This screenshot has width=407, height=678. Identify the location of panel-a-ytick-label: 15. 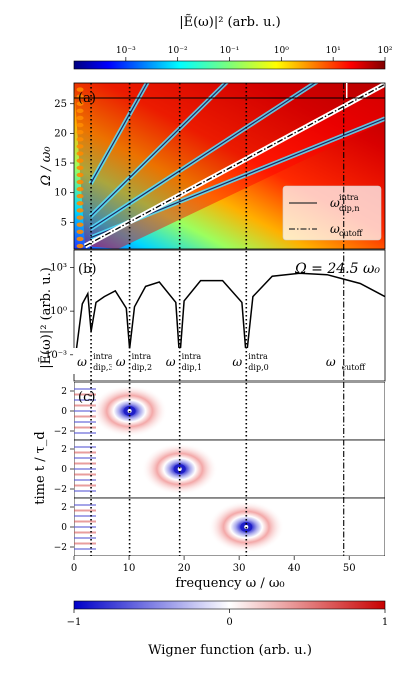
(60, 163).